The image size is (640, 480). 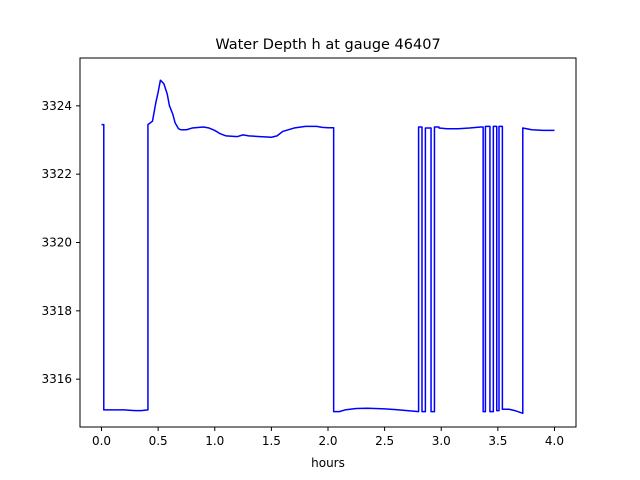 I want to click on x-tick-label: 1.0, so click(x=214, y=441).